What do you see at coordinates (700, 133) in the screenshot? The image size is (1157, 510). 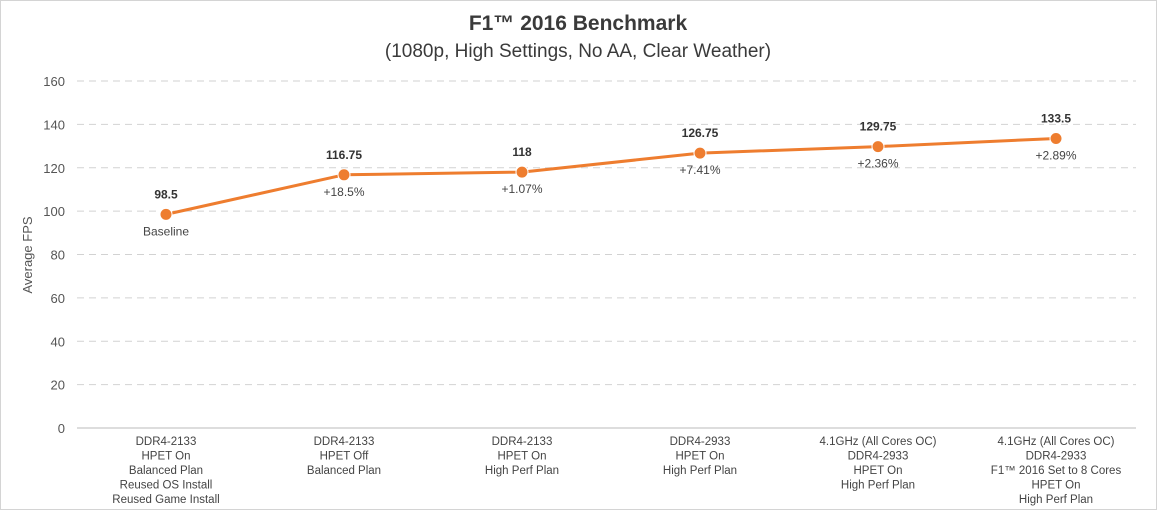 I see `value-label: 126.75` at bounding box center [700, 133].